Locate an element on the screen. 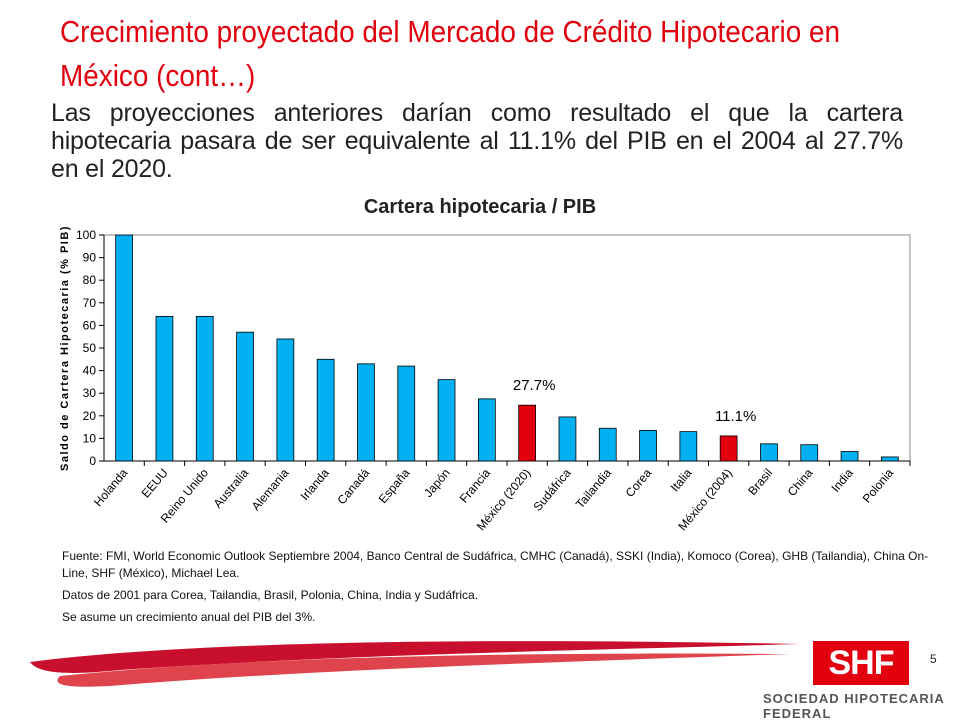  y-axis-label: Saldo de Cartera Hipotecaria (% PIB) is located at coordinates (65, 348).